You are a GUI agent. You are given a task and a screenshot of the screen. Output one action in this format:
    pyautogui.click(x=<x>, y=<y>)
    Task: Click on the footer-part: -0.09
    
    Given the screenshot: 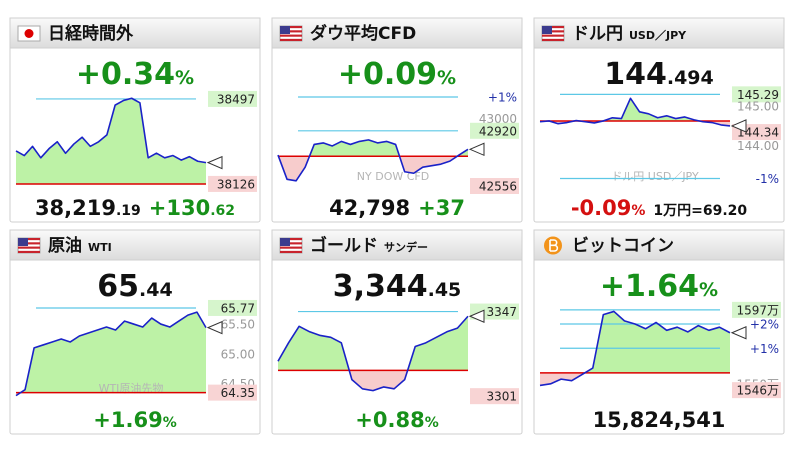 What is the action you would take?
    pyautogui.click(x=601, y=208)
    